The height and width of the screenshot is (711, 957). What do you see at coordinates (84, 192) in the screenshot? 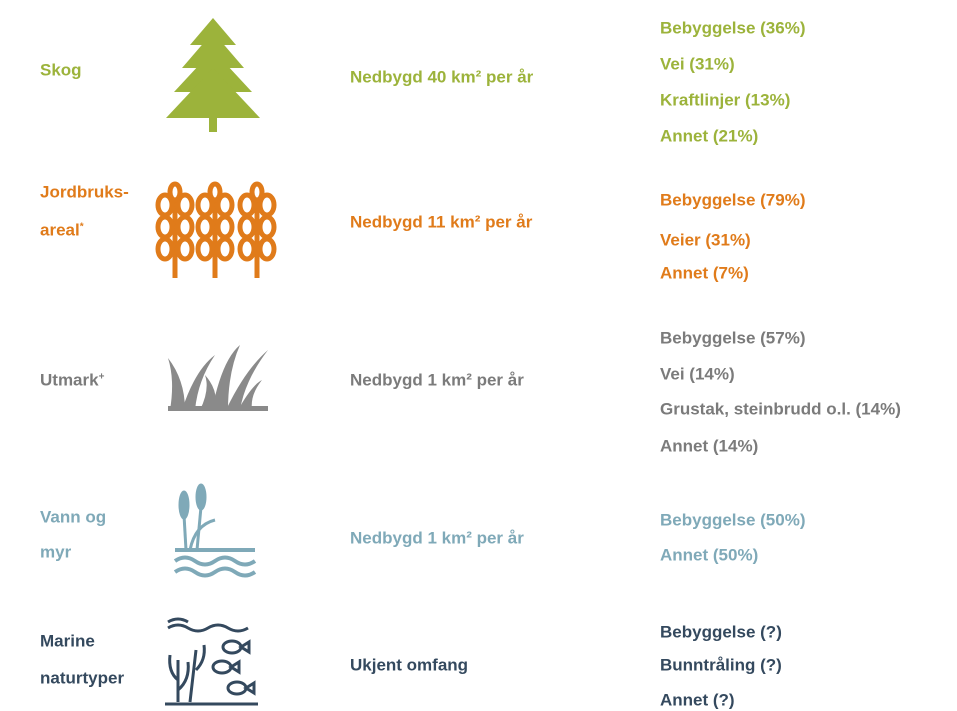
I see `row-label: Jordbruks-` at bounding box center [84, 192].